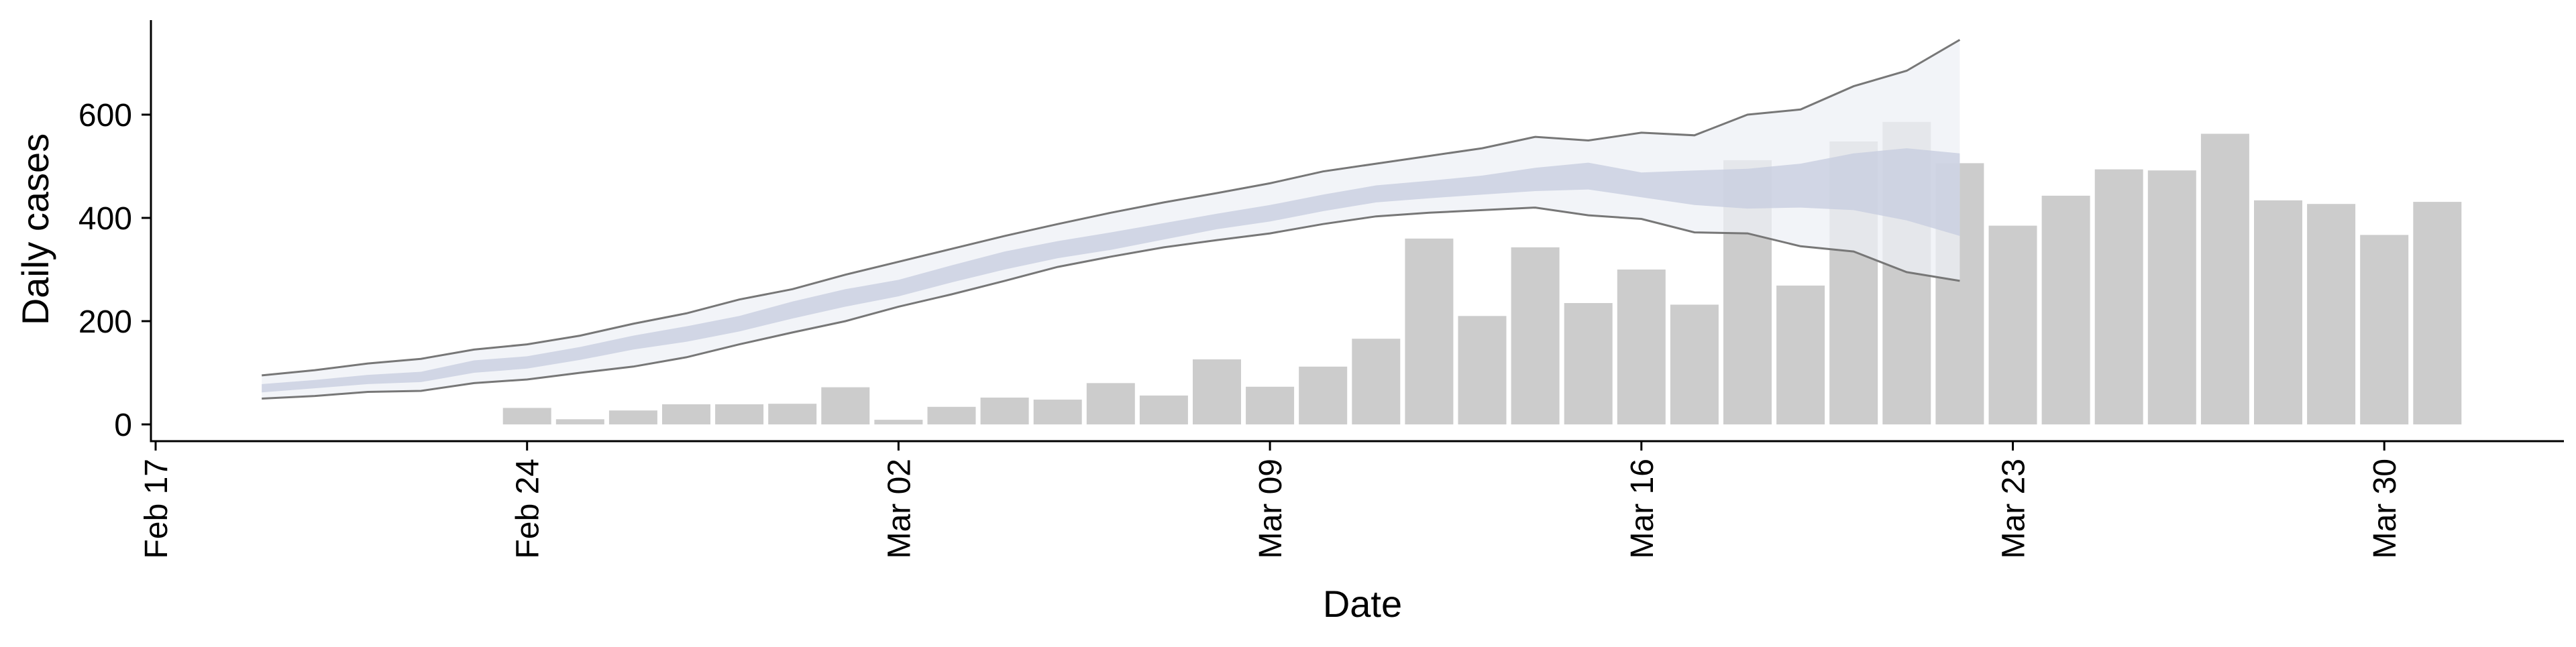  What do you see at coordinates (1642, 509) in the screenshot?
I see `x-tick-label: Mar 16` at bounding box center [1642, 509].